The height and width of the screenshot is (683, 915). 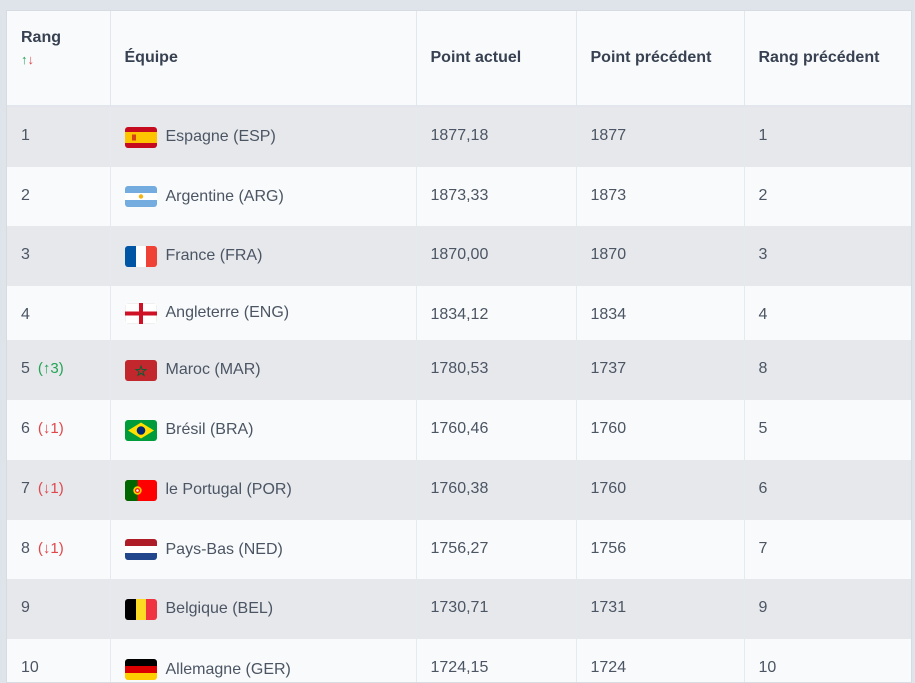 I want to click on team-cell: Belgique (BEL), so click(x=263, y=609).